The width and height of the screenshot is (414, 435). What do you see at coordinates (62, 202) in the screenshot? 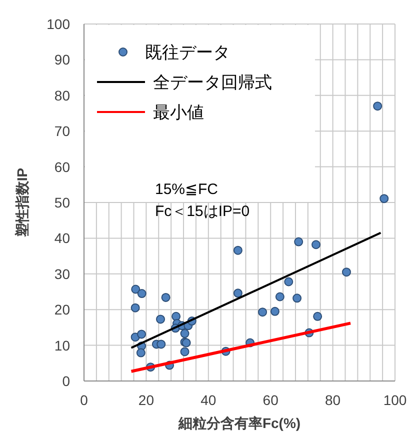
I see `y-tick-label: 50` at bounding box center [62, 202].